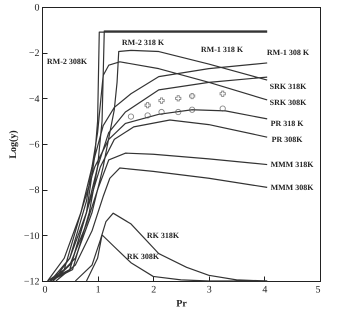  I want to click on annotation: MMM 308K, so click(292, 187).